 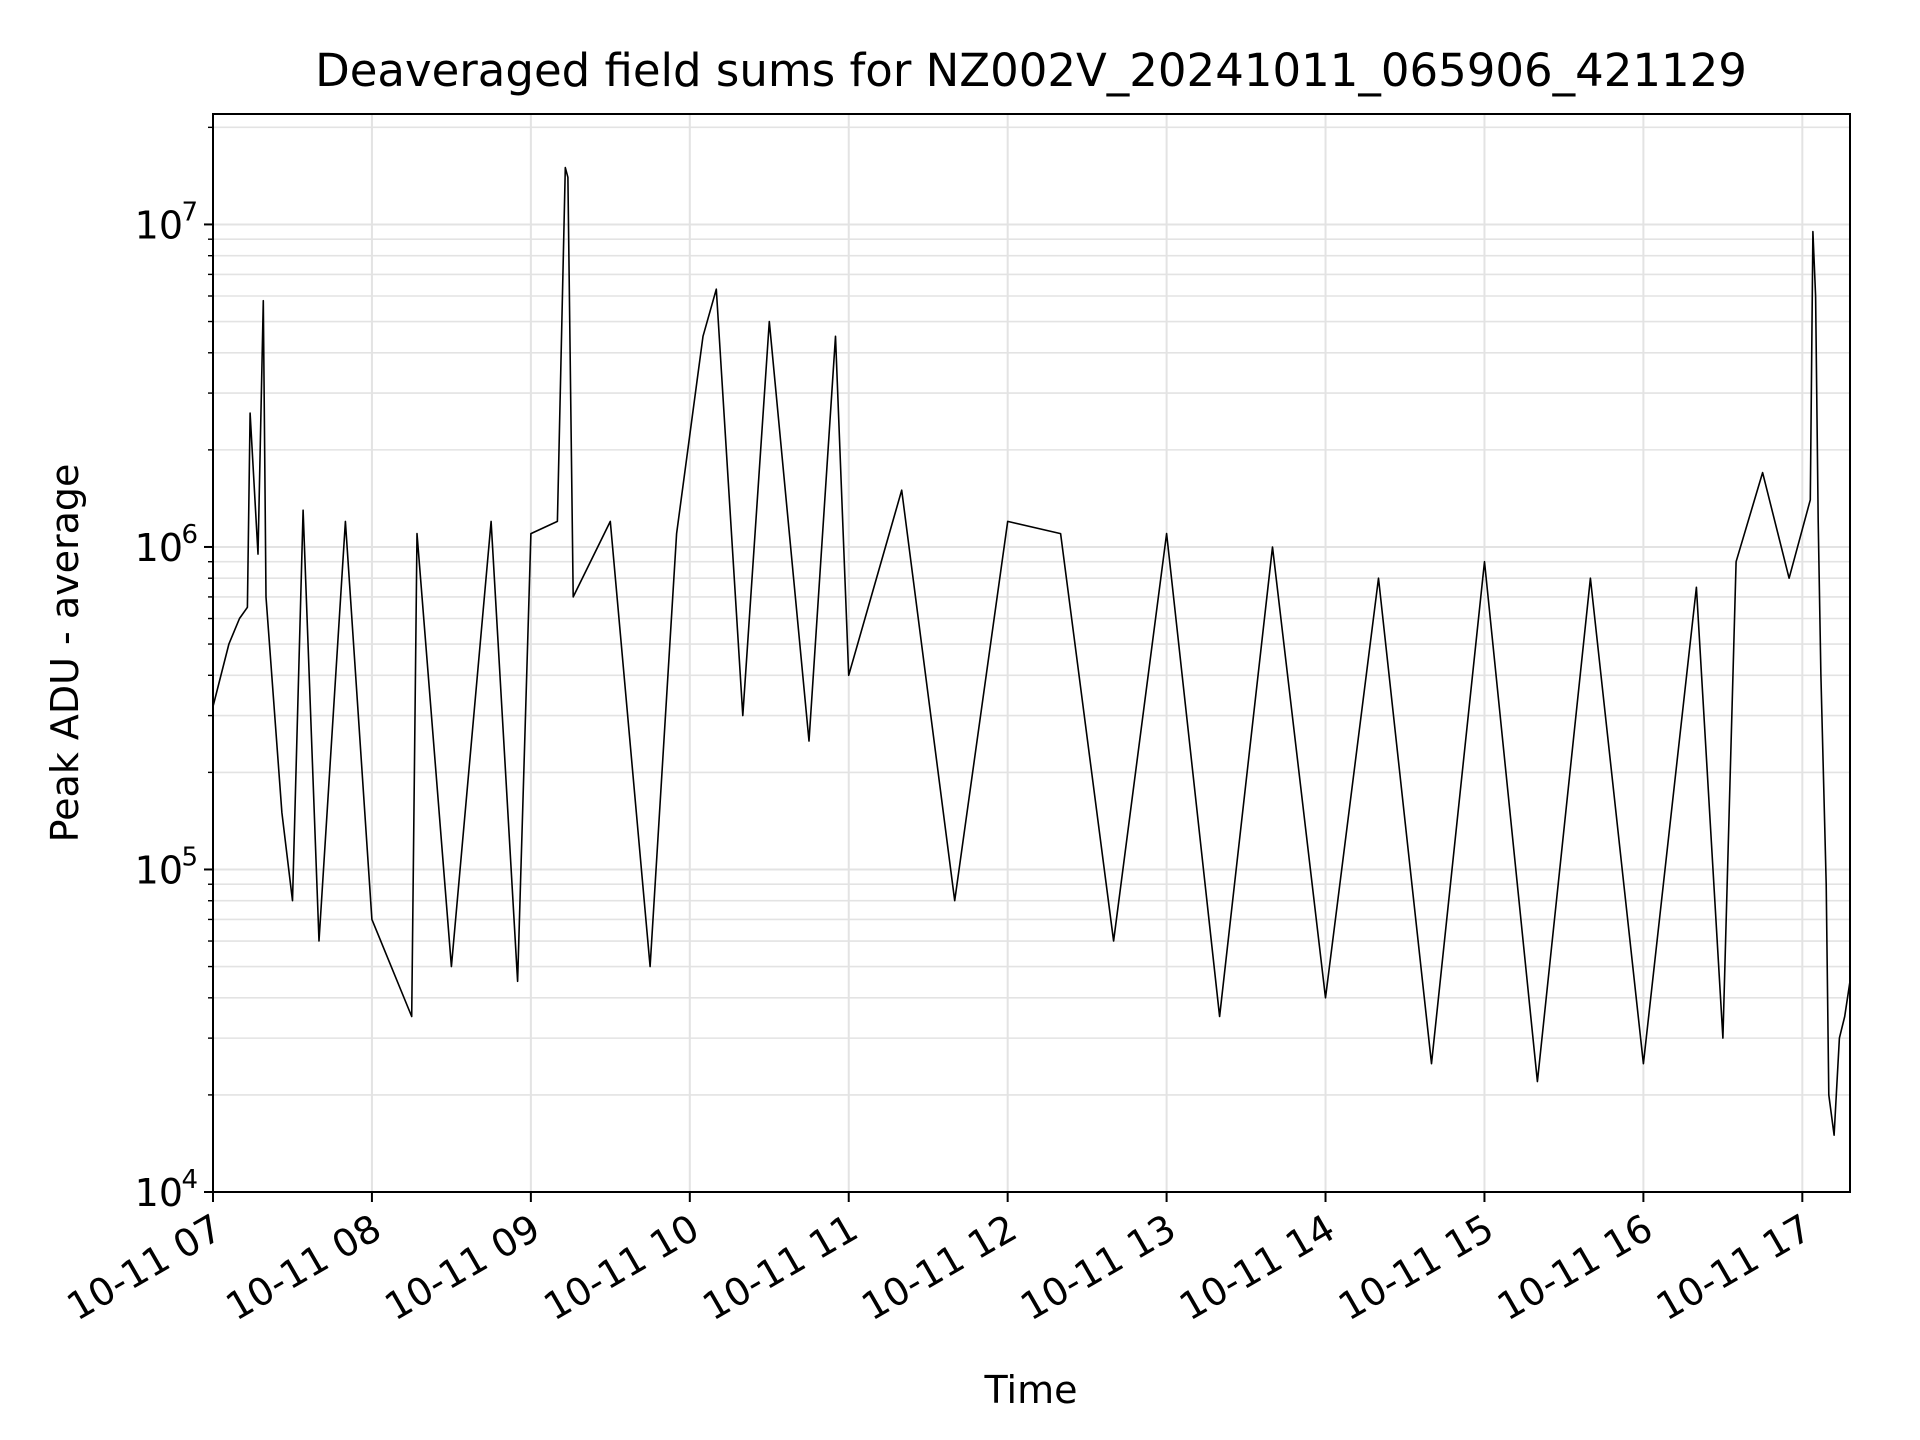 What do you see at coordinates (189, 1180) in the screenshot?
I see `y-tick-label-exponent: 4` at bounding box center [189, 1180].